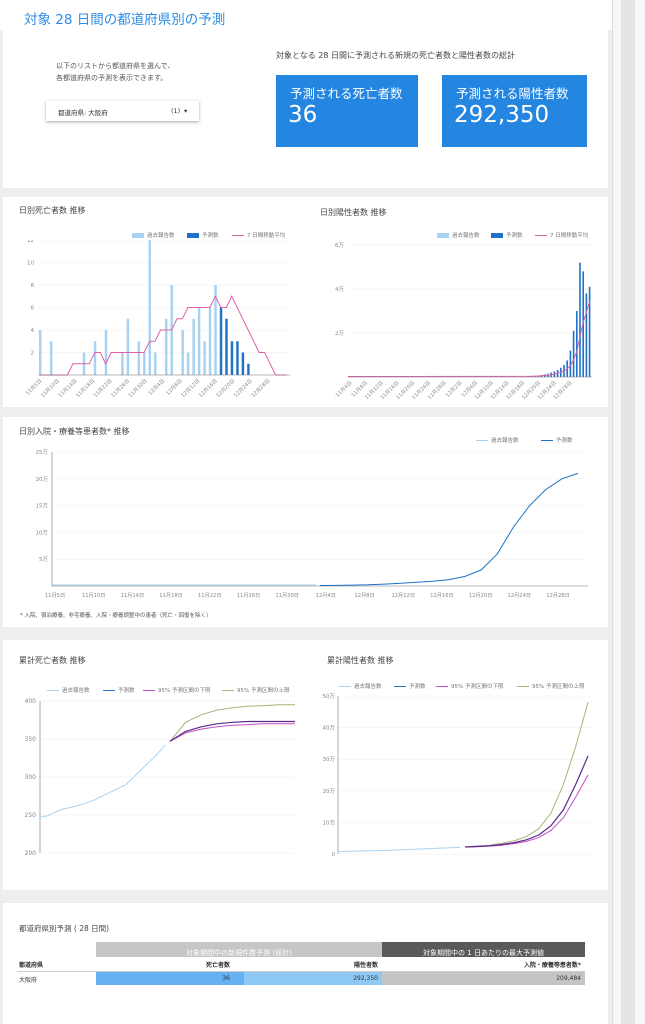  What do you see at coordinates (94, 595) in the screenshot?
I see `x-tick-label: 11月10日` at bounding box center [94, 595].